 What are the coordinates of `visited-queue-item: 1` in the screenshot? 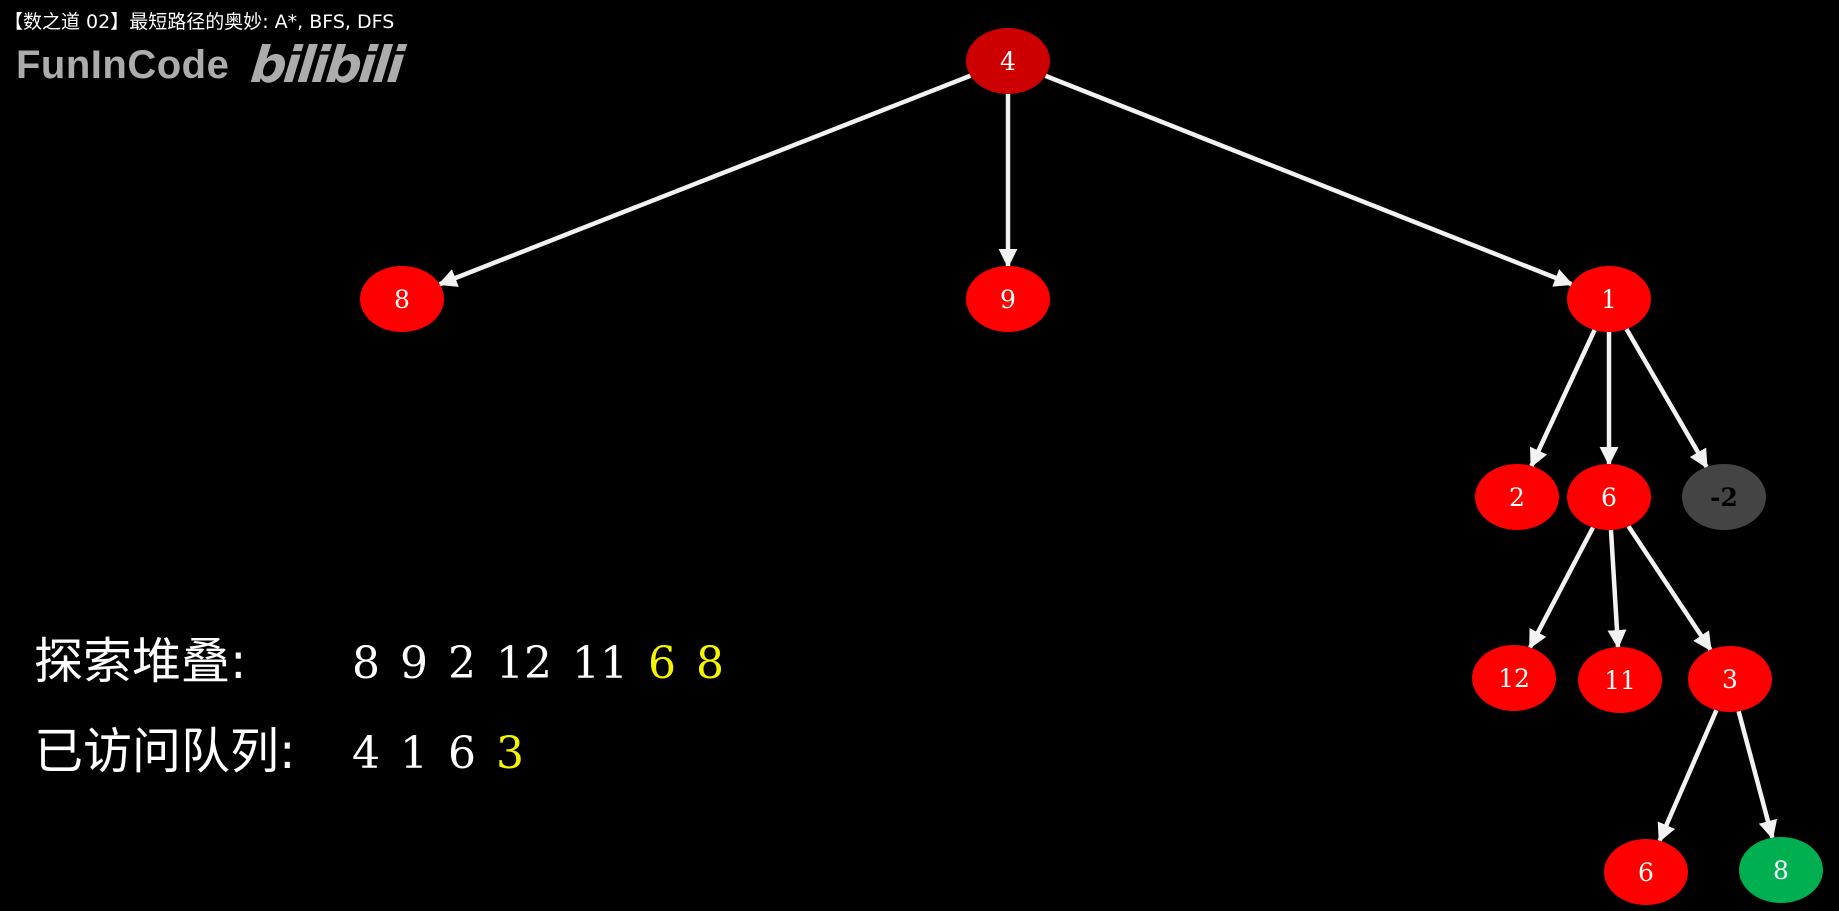 It's located at (414, 753).